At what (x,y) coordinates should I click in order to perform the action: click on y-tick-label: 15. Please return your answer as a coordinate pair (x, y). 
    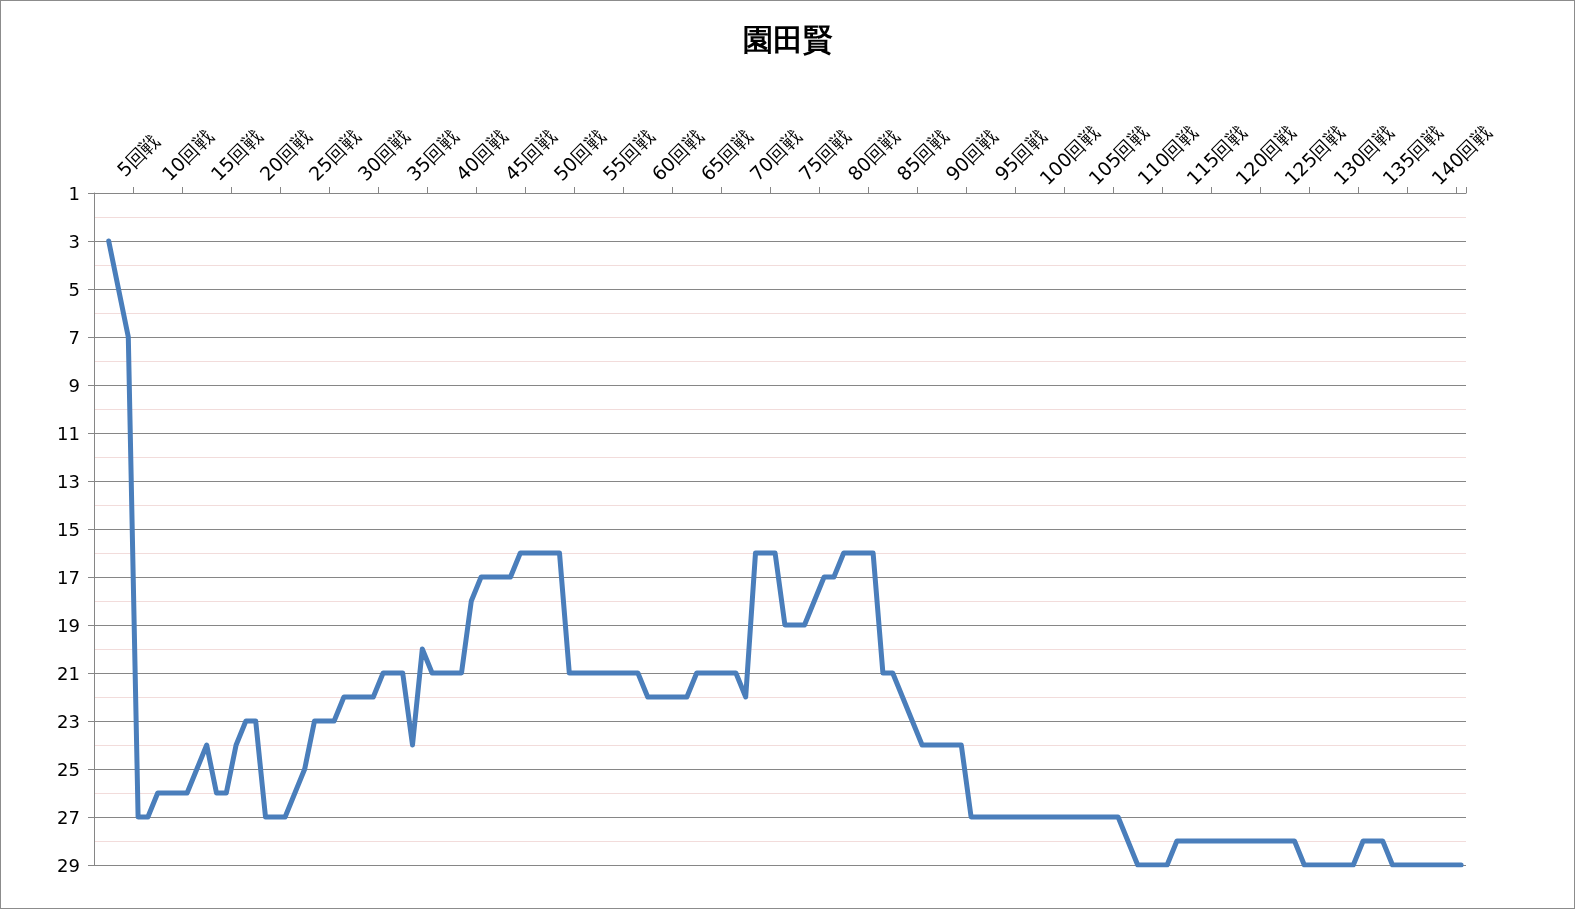
    Looking at the image, I should click on (68, 529).